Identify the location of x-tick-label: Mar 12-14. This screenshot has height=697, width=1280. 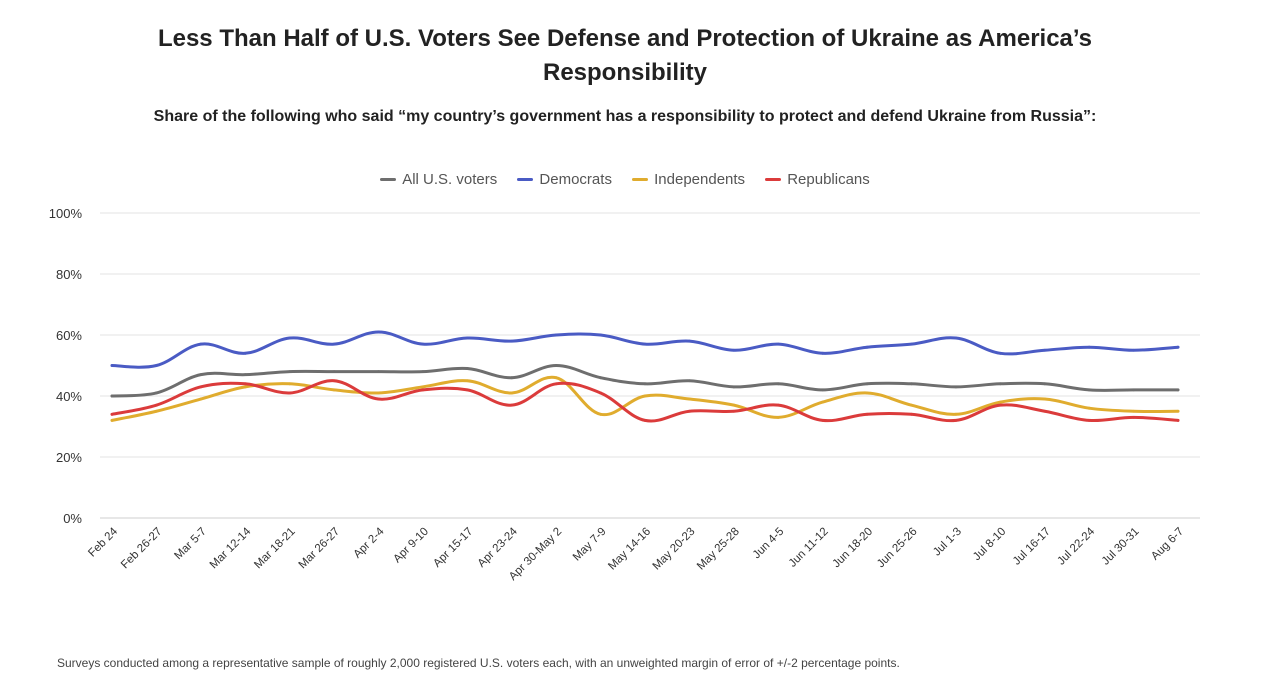
(231, 548).